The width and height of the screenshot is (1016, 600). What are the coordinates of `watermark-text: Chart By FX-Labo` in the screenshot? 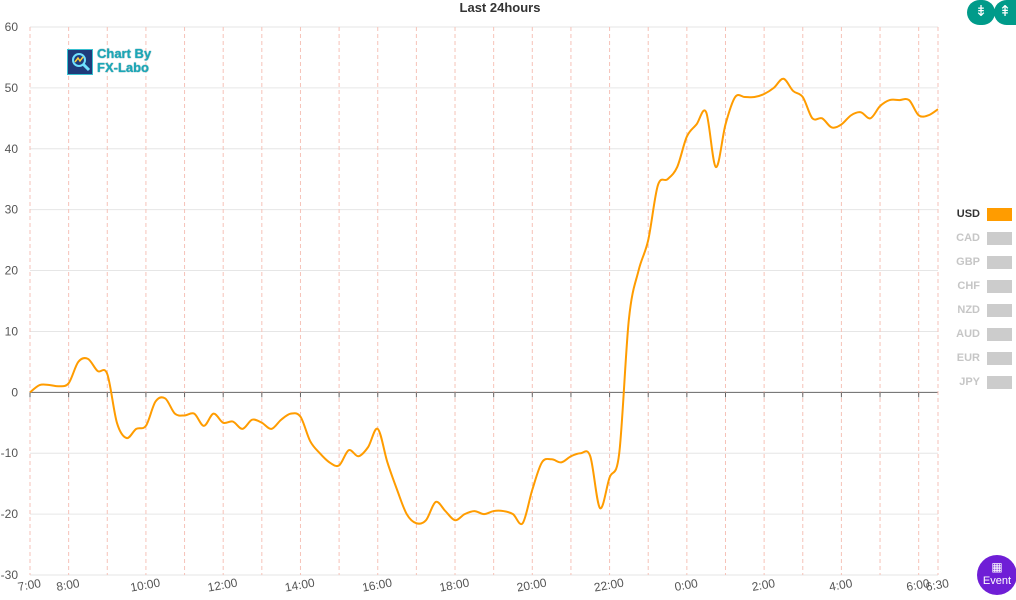 It's located at (124, 61).